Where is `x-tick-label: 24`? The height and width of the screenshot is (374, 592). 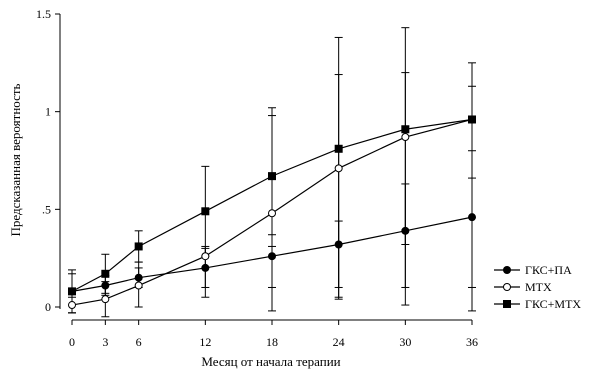 x-tick-label: 24 is located at coordinates (339, 342).